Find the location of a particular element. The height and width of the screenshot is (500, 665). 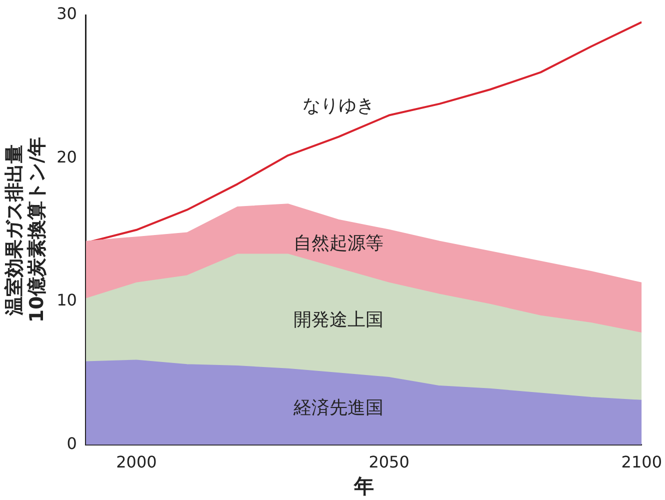

y-tick-label: 20 is located at coordinates (66, 156).